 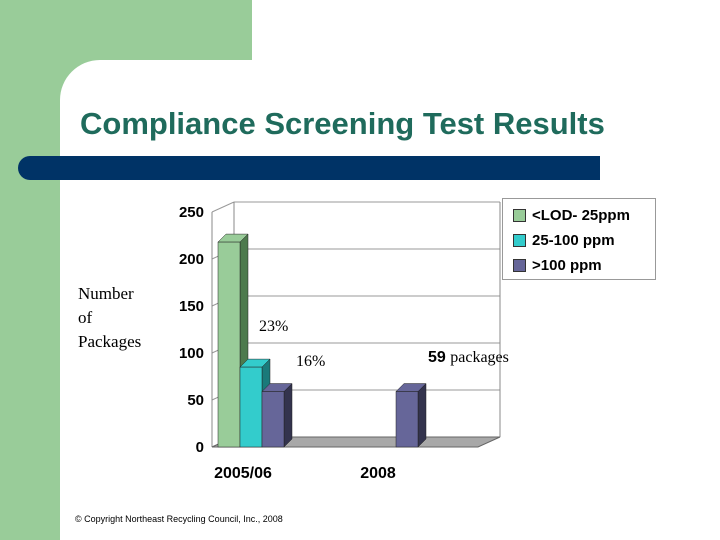 What do you see at coordinates (243, 473) in the screenshot?
I see `x-tick-label: 2005/06` at bounding box center [243, 473].